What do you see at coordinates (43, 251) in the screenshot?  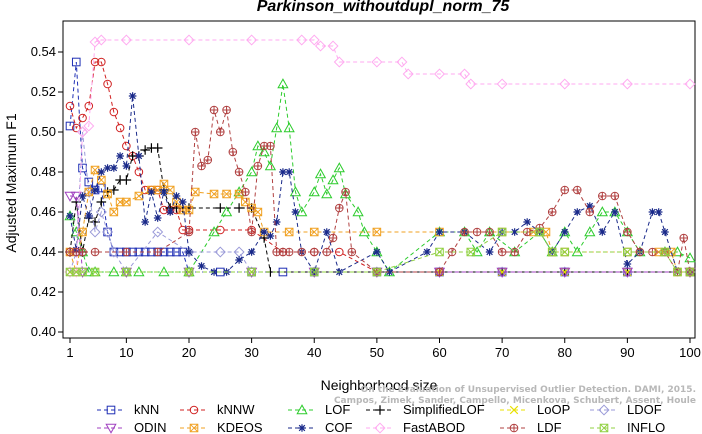 I see `y-tick-label: 0.44` at bounding box center [43, 251].